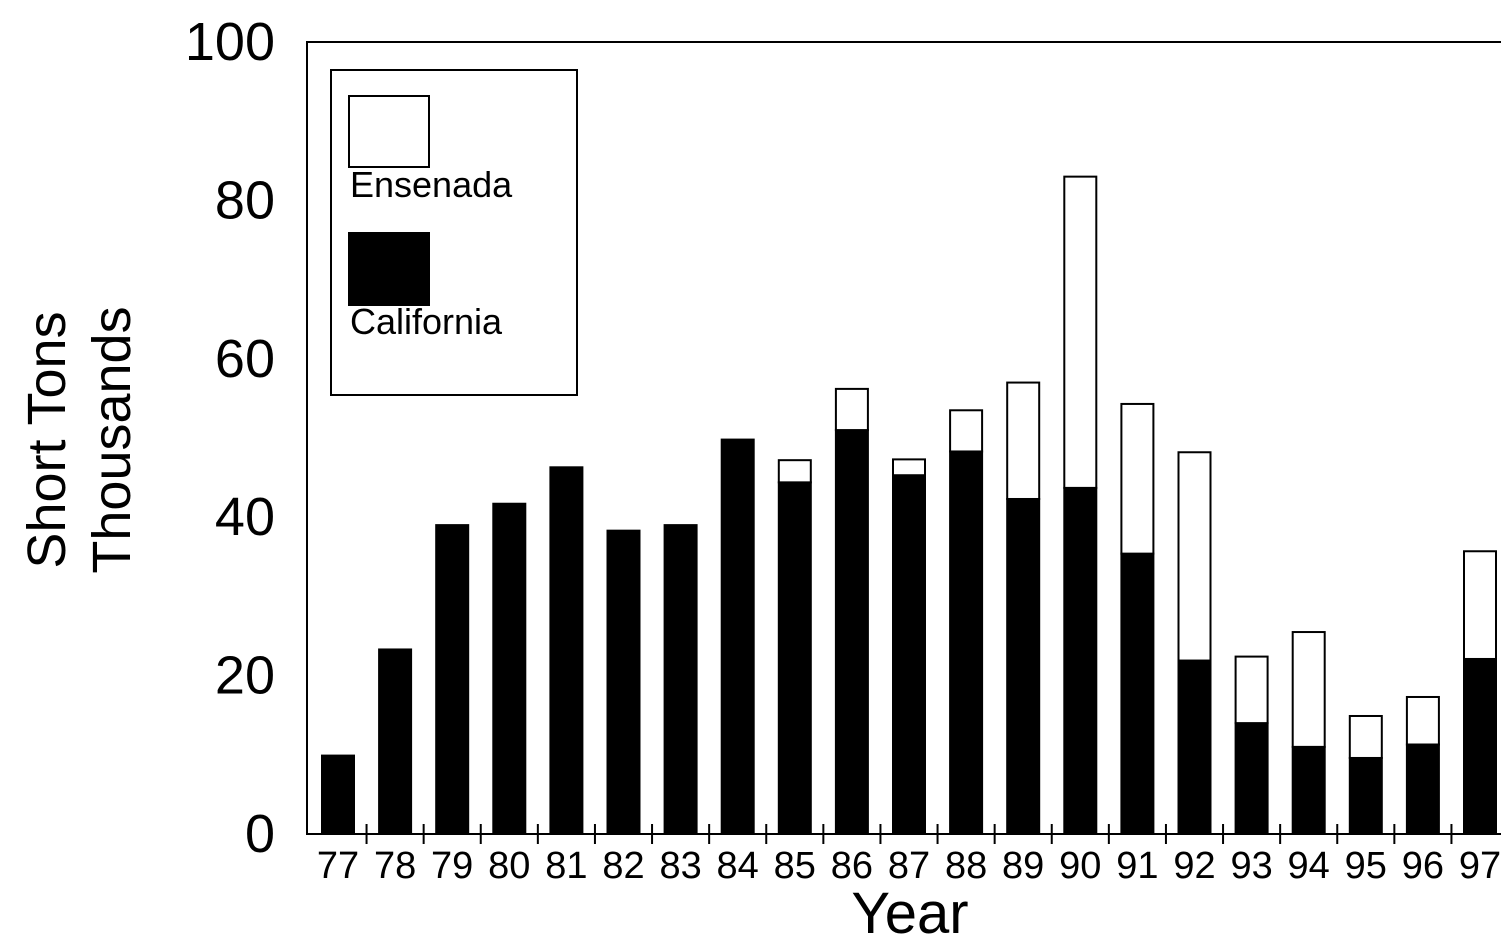  Describe the element at coordinates (245, 200) in the screenshot. I see `y-tick-label: 80` at that location.